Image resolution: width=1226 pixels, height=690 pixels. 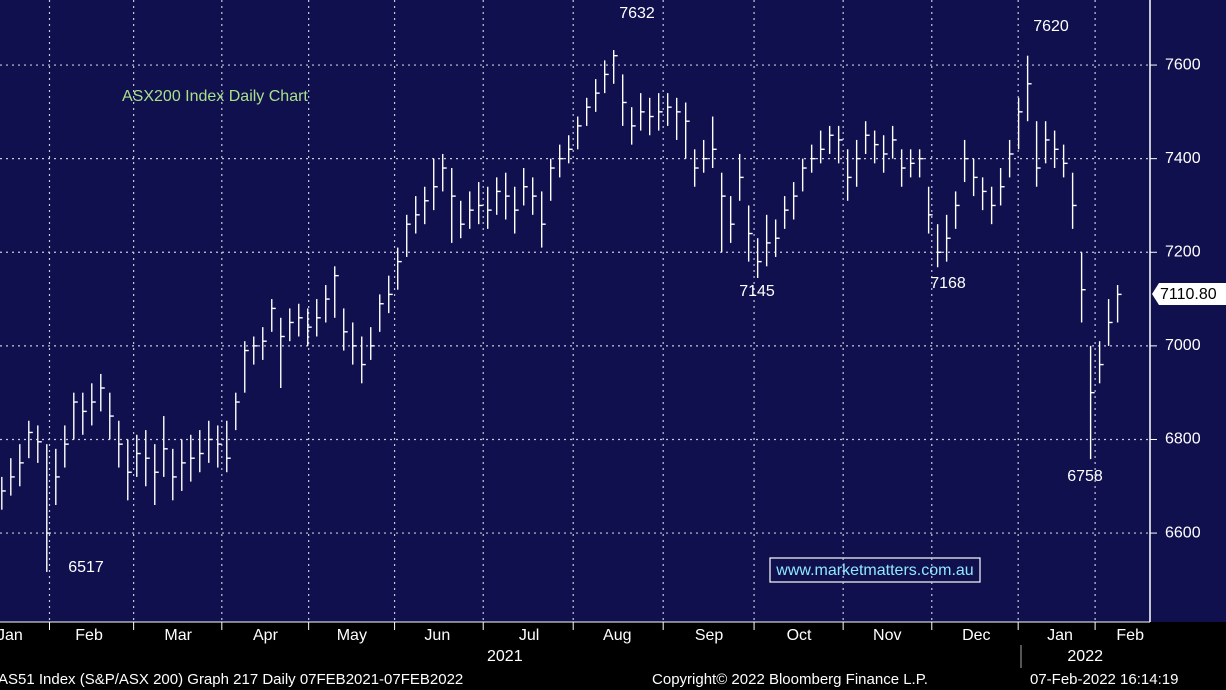 What do you see at coordinates (178, 635) in the screenshot?
I see `x-tick-label: Mar` at bounding box center [178, 635].